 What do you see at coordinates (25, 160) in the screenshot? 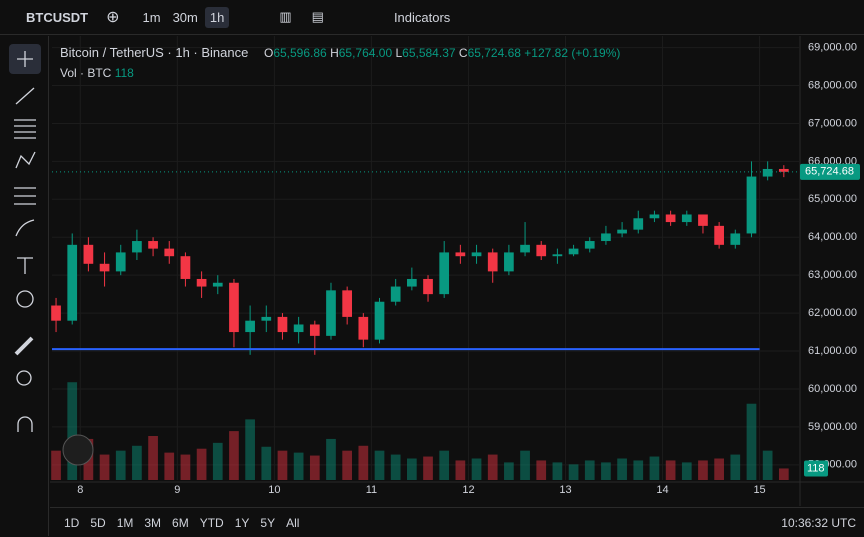
I see `tool-pattern` at bounding box center [25, 160].